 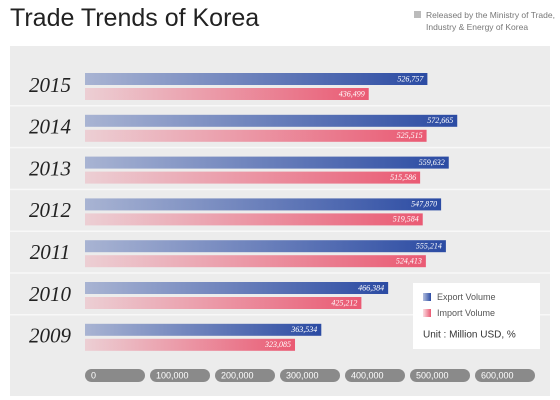 What do you see at coordinates (50, 210) in the screenshot?
I see `y-tick-label: 2012` at bounding box center [50, 210].